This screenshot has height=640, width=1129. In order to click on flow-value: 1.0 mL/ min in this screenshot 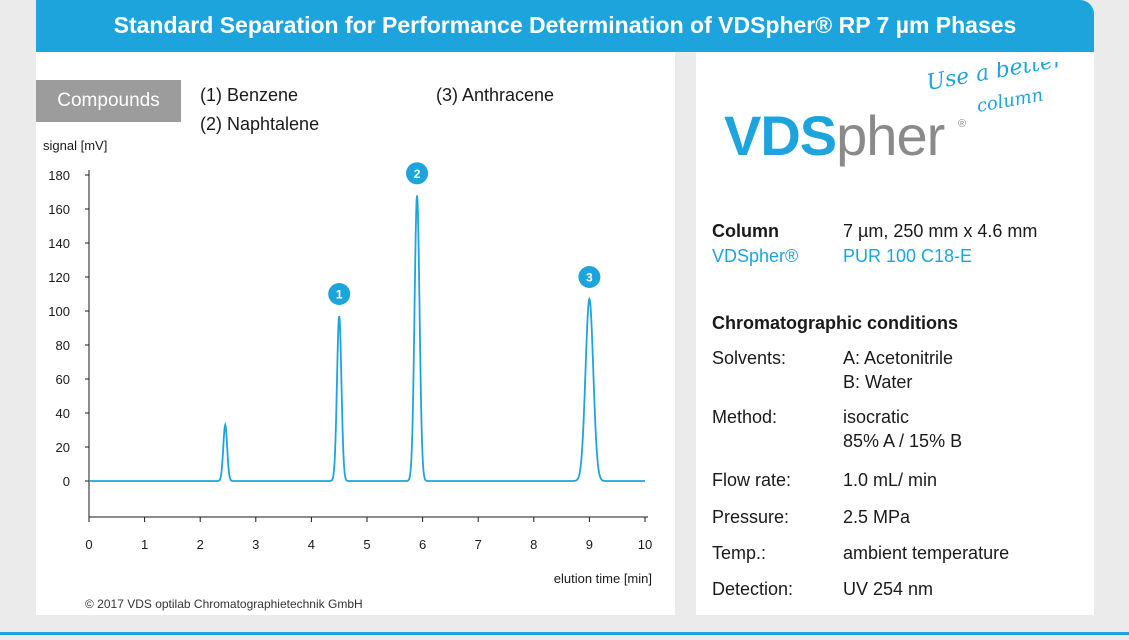, I will do `click(890, 480)`.